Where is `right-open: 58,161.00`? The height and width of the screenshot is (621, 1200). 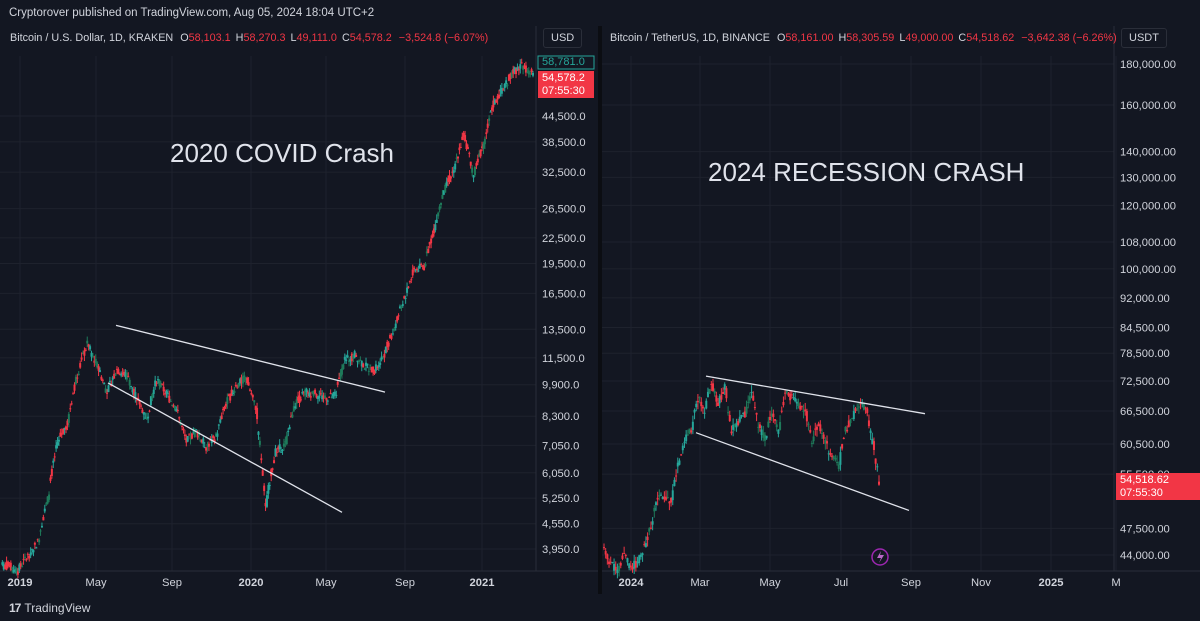
right-open: 58,161.00 is located at coordinates (809, 38).